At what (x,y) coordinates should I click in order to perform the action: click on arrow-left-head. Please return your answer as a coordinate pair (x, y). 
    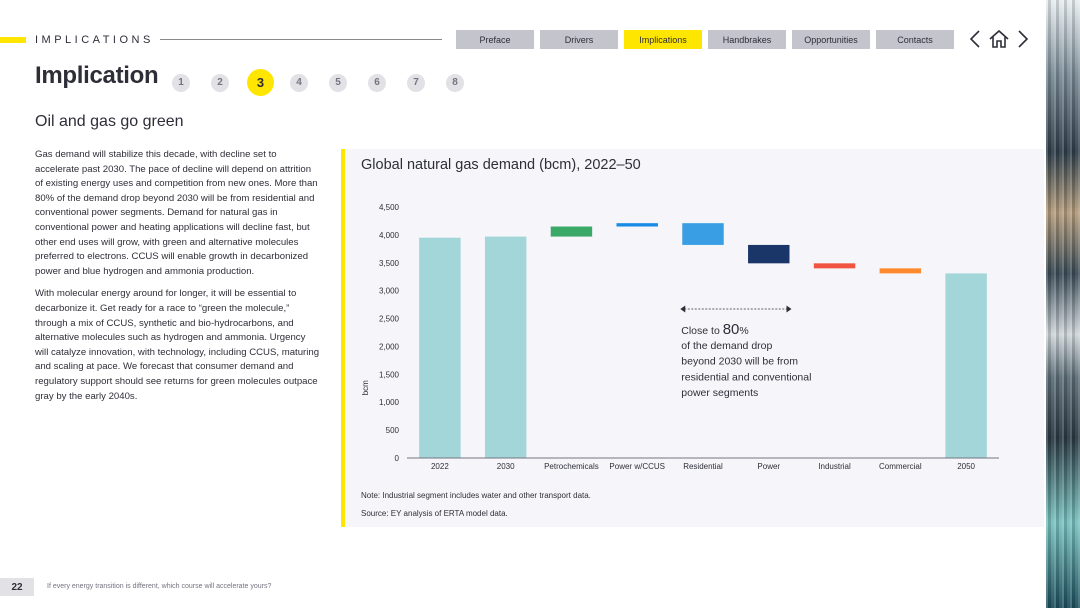
    Looking at the image, I should click on (683, 309).